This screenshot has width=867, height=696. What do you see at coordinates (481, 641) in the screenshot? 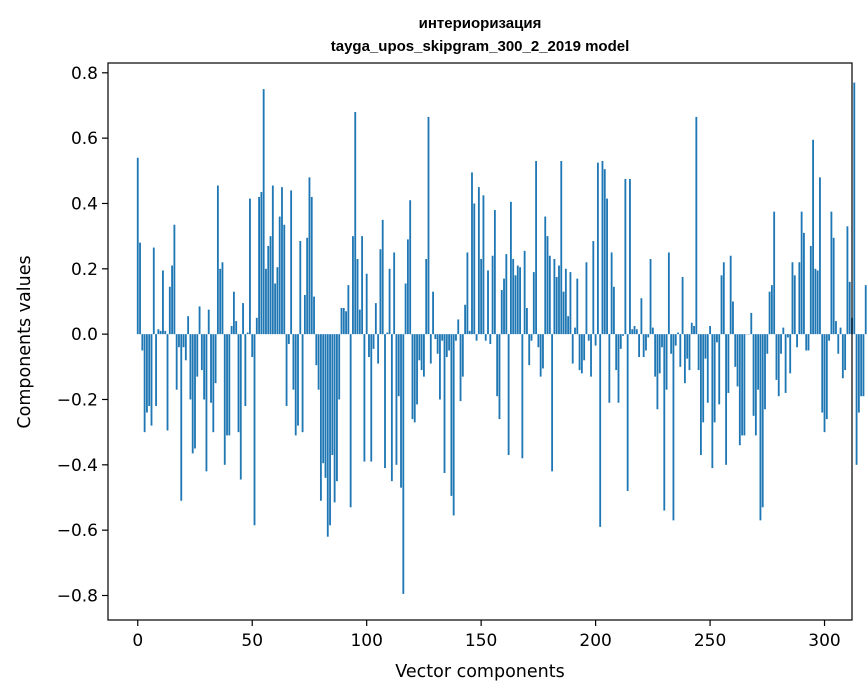
I see `x-tick-label: 150` at bounding box center [481, 641].